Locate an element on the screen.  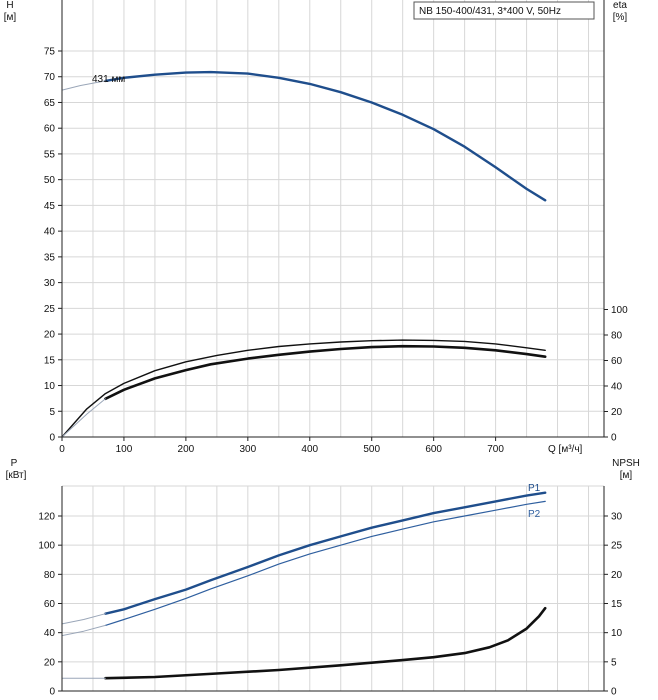
eta-axis-label-line1: eta is located at coordinates (620, 5).